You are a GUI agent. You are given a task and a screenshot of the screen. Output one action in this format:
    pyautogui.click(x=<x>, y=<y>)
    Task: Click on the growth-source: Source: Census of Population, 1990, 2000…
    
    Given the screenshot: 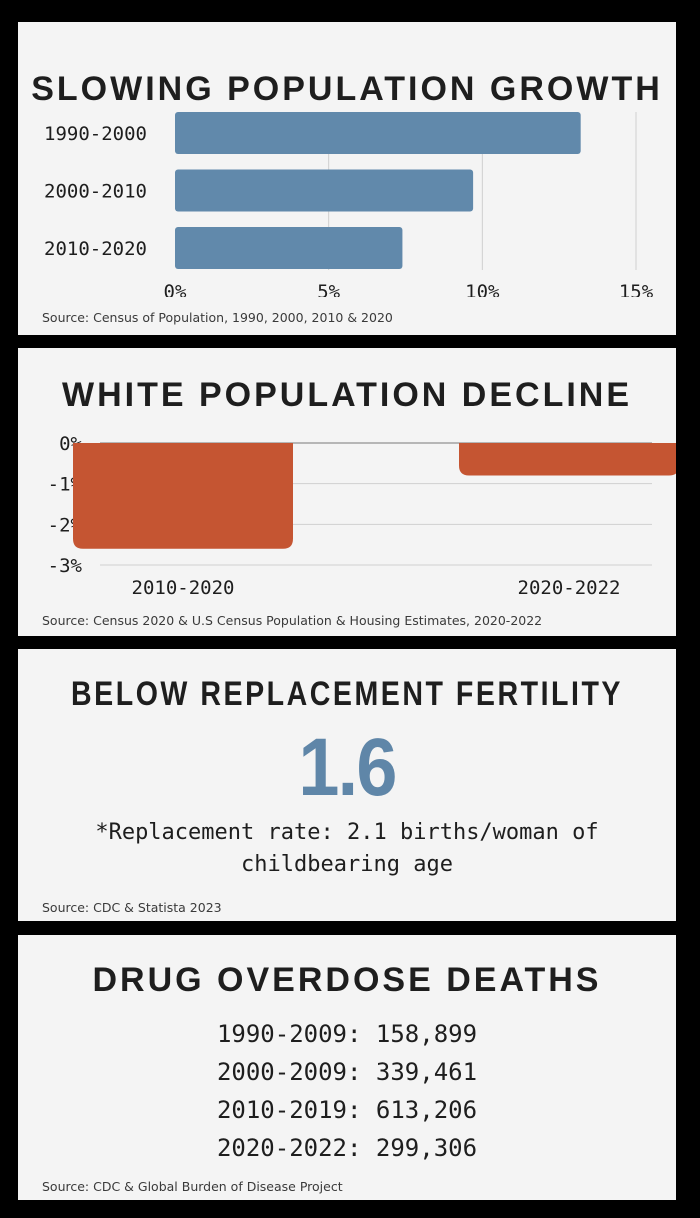 What is the action you would take?
    pyautogui.click(x=217, y=317)
    